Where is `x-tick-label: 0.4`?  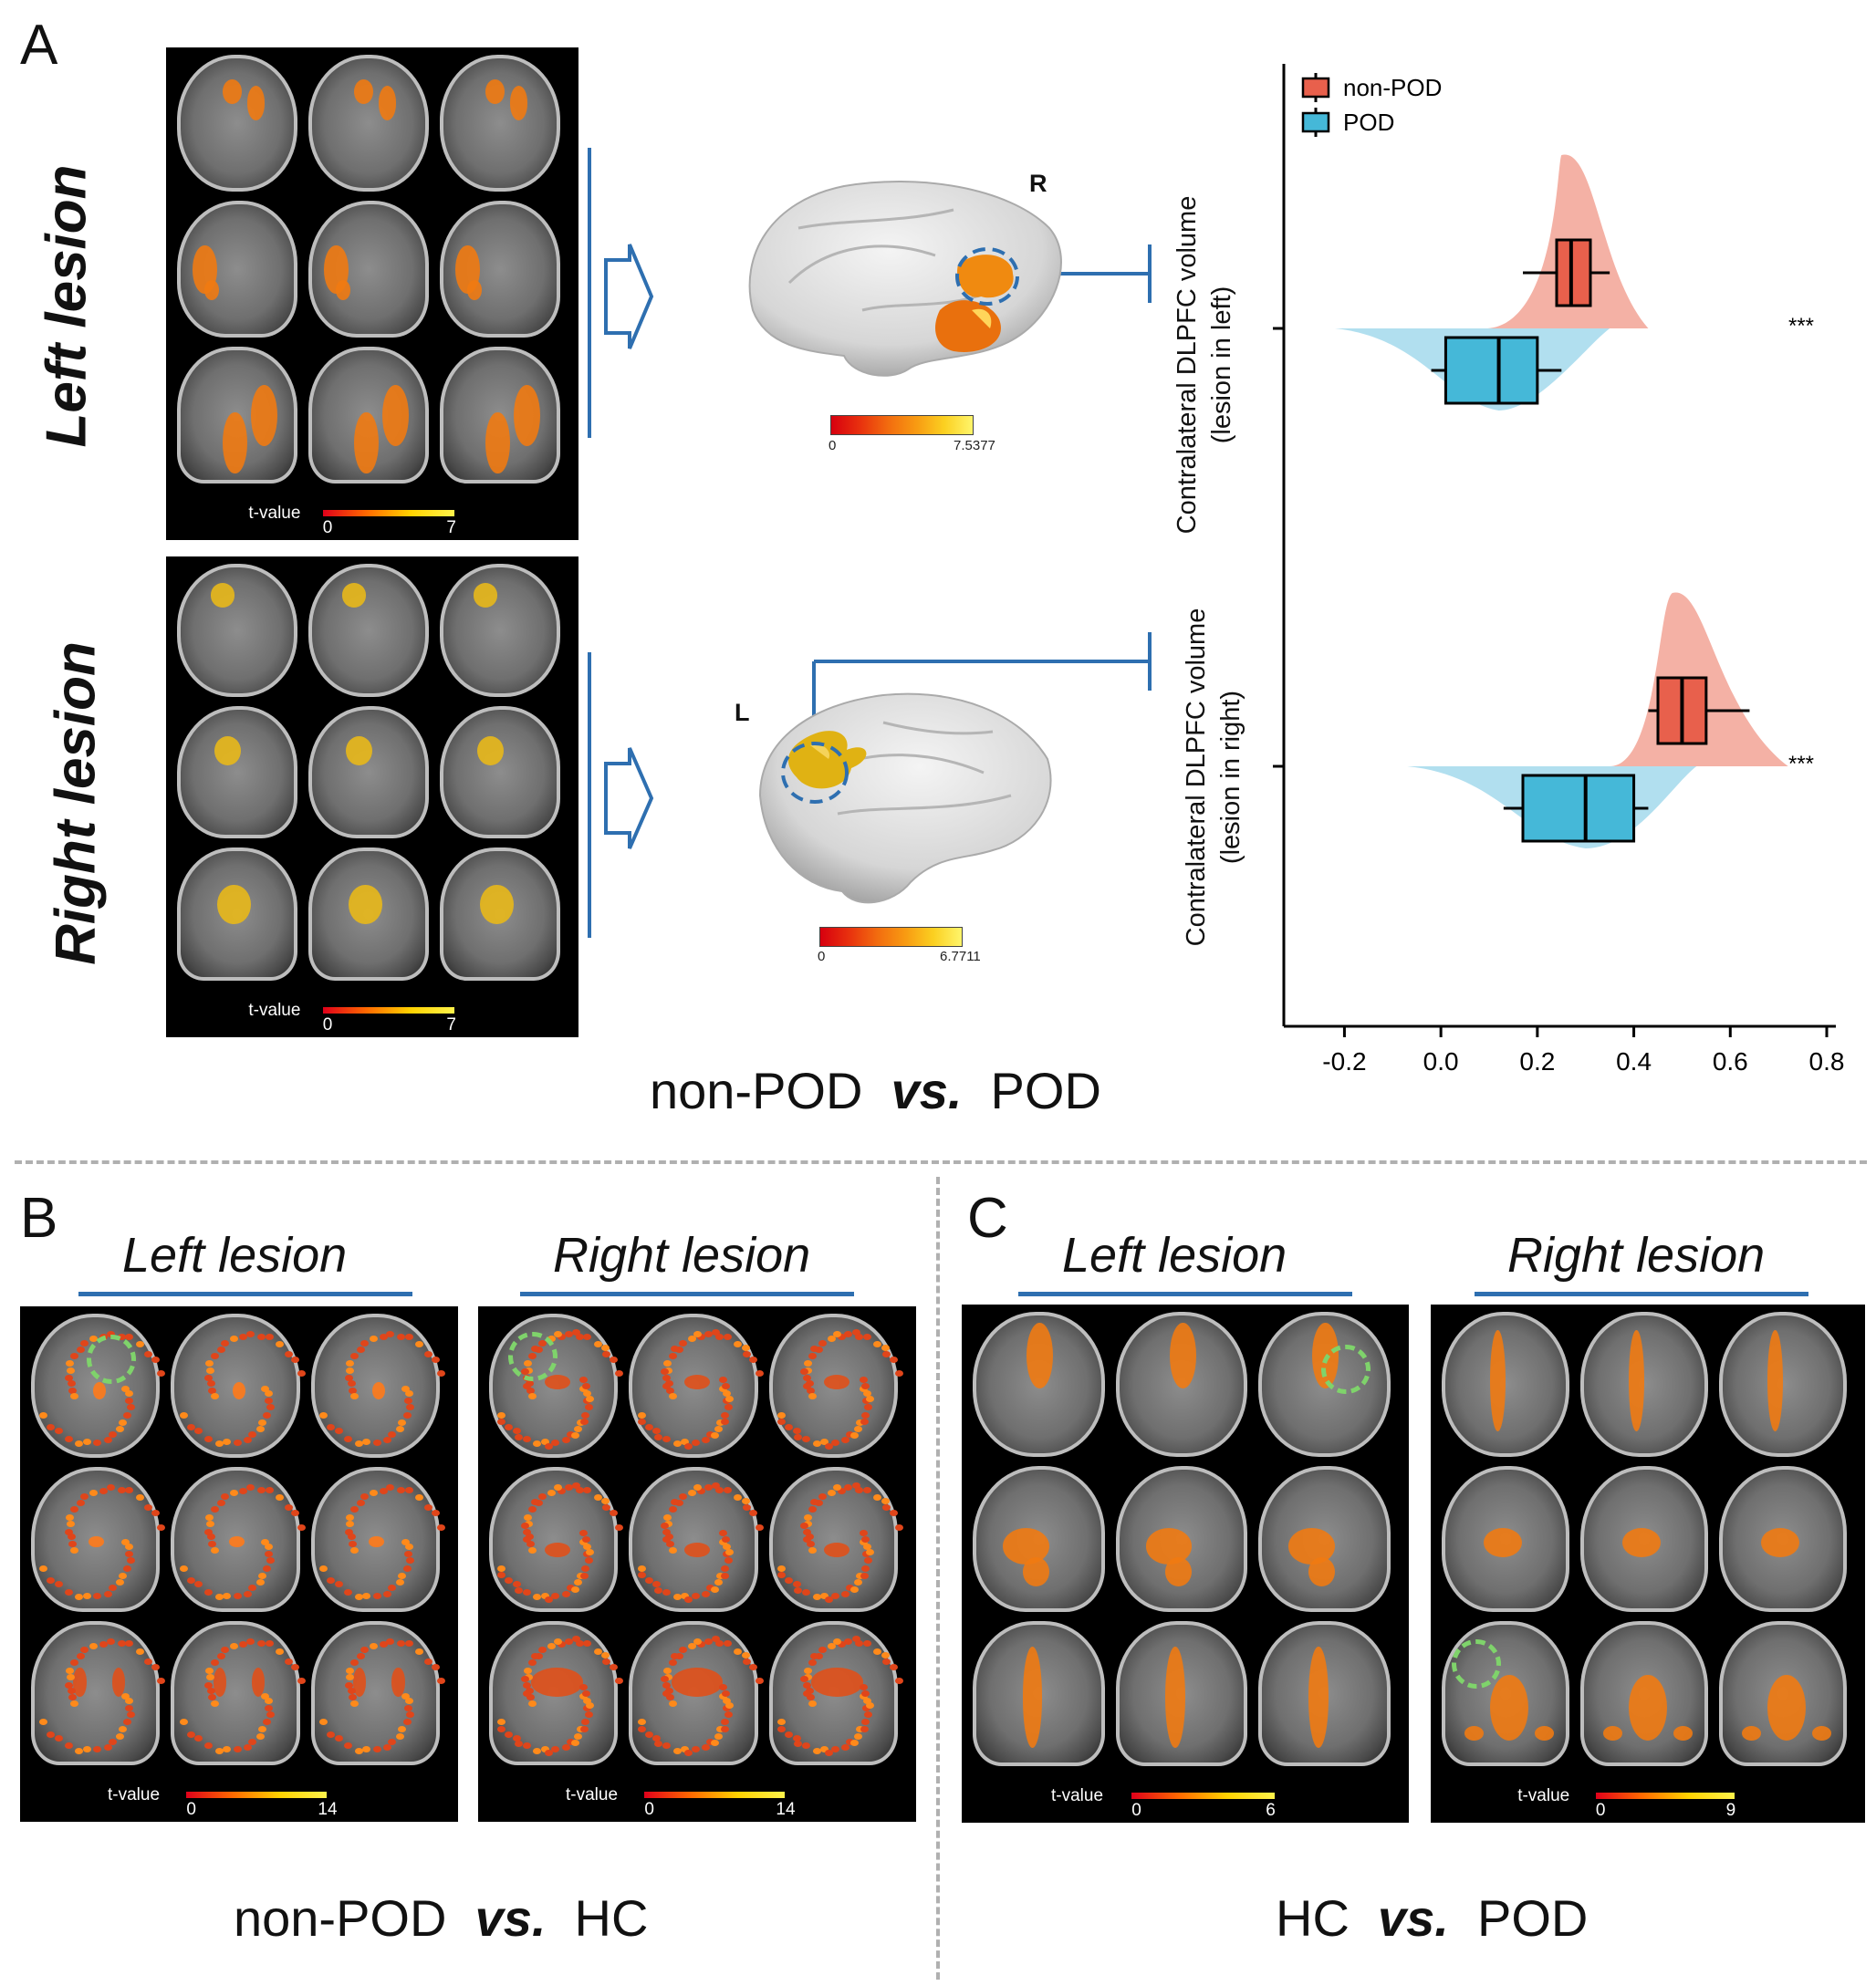
x-tick-label: 0.4 is located at coordinates (1634, 1061).